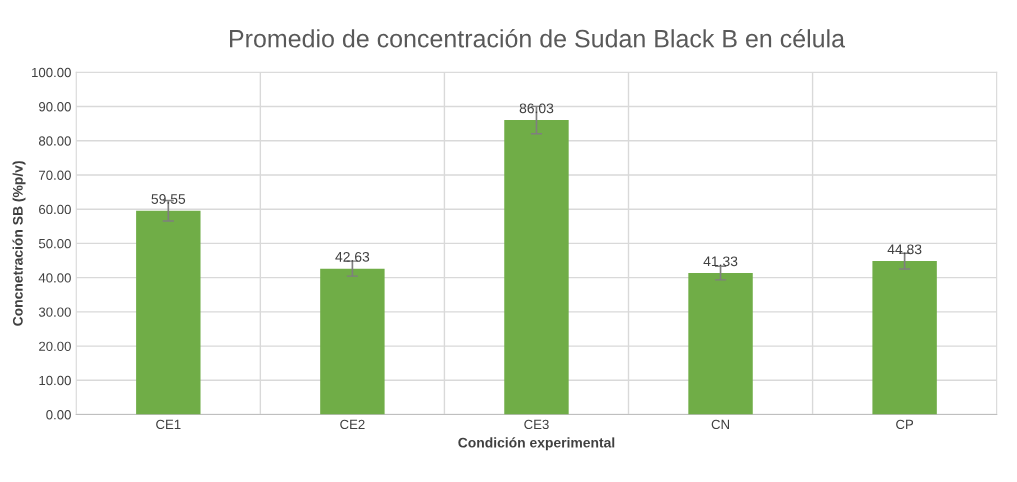  Describe the element at coordinates (54, 141) in the screenshot. I see `y-tick-label: 80.00` at that location.